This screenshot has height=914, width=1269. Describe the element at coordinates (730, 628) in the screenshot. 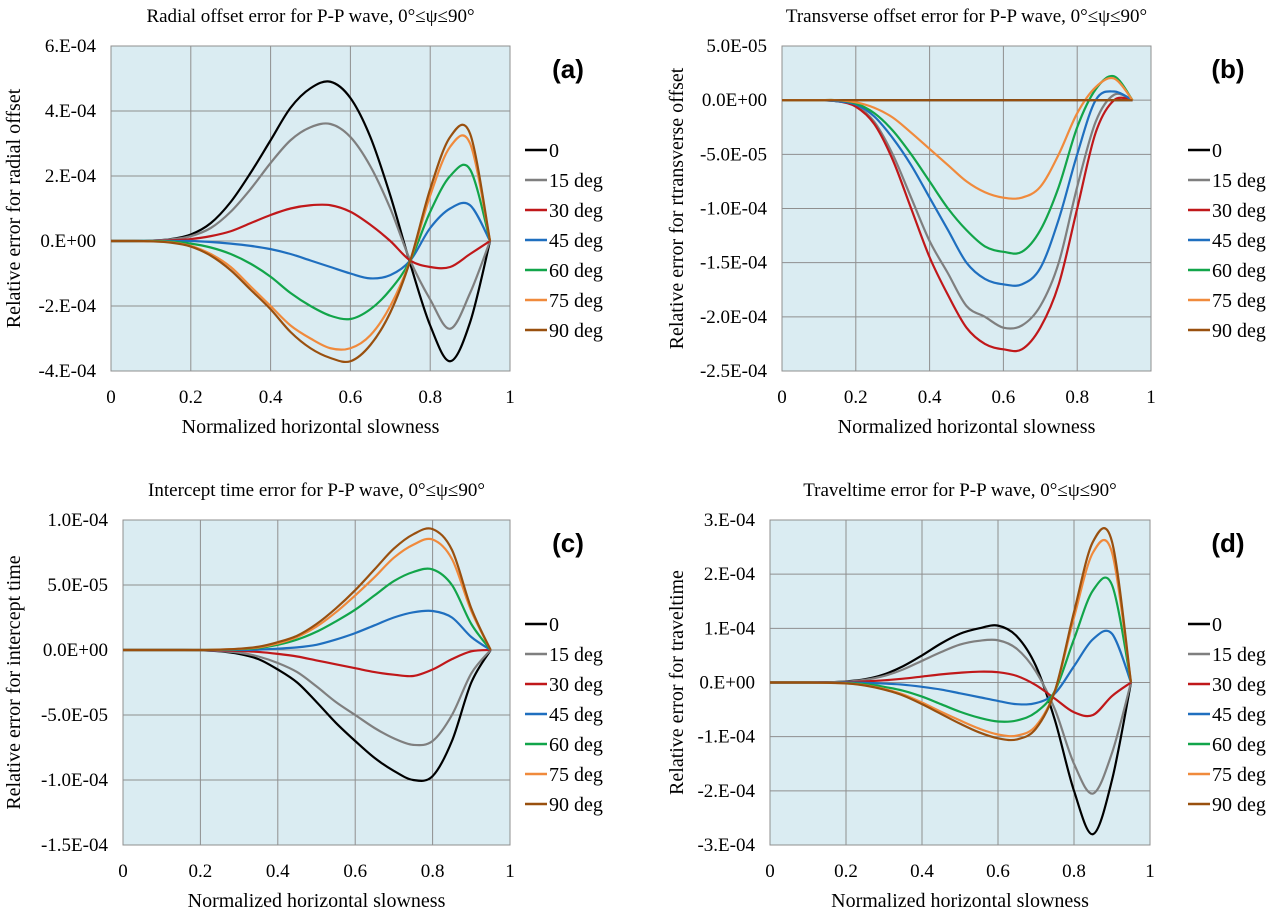

I see `y-tick-label: 1.E-04` at that location.